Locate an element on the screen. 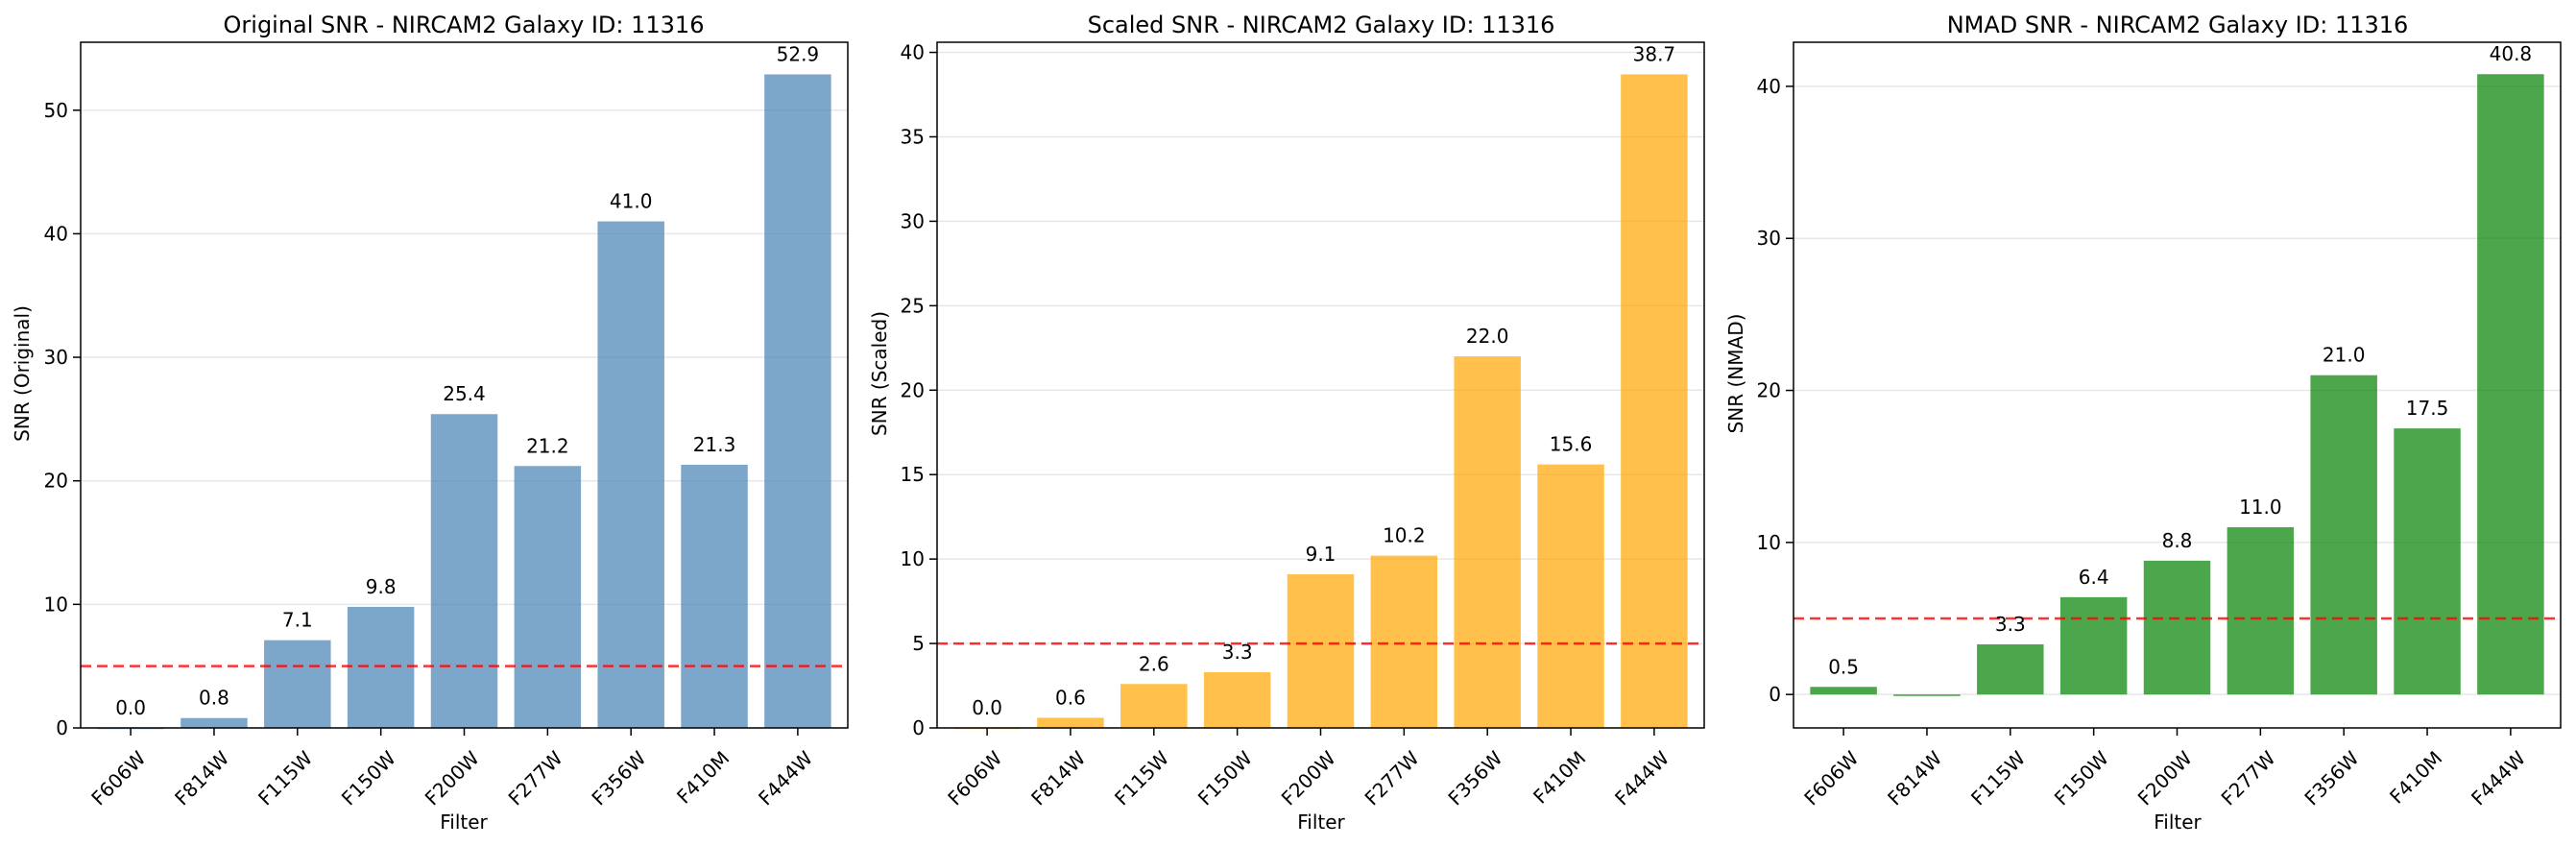 This screenshot has width=2576, height=847. y-tick-label: 25 is located at coordinates (913, 306).